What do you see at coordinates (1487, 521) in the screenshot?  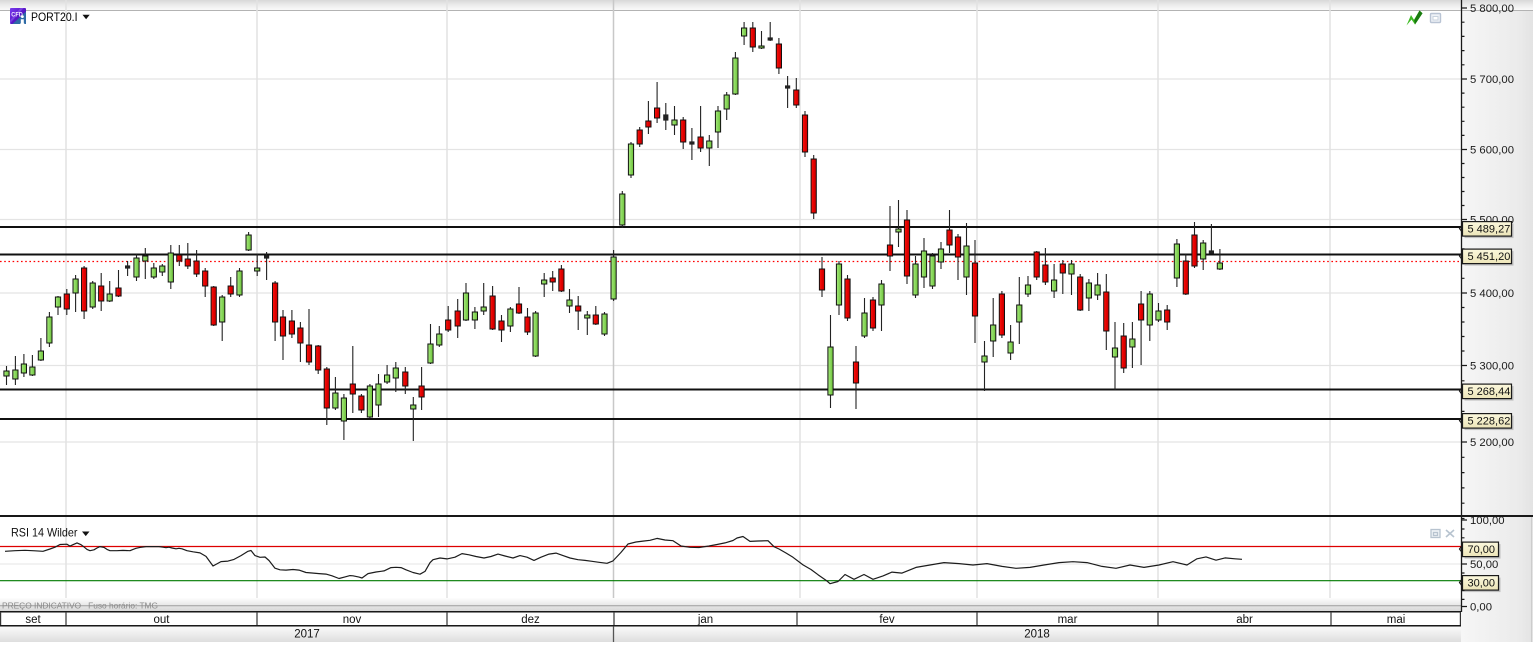 I see `svg-text: 100,00` at bounding box center [1487, 521].